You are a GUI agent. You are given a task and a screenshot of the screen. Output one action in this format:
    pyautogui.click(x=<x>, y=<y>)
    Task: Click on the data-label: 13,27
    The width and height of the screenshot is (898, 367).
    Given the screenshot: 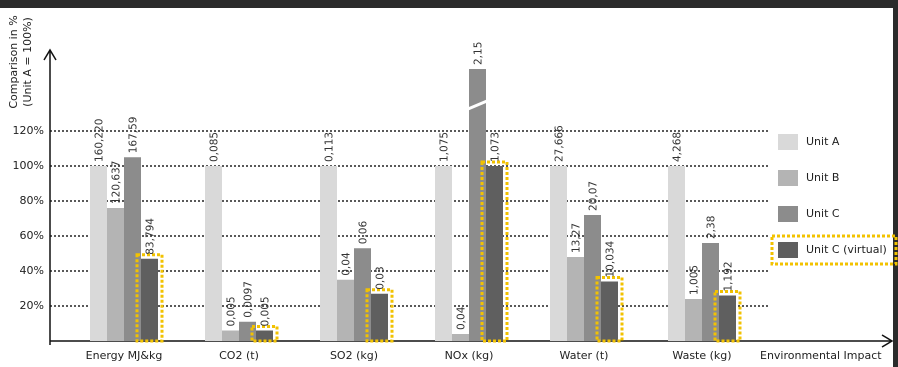 What is the action you would take?
    pyautogui.click(x=577, y=238)
    